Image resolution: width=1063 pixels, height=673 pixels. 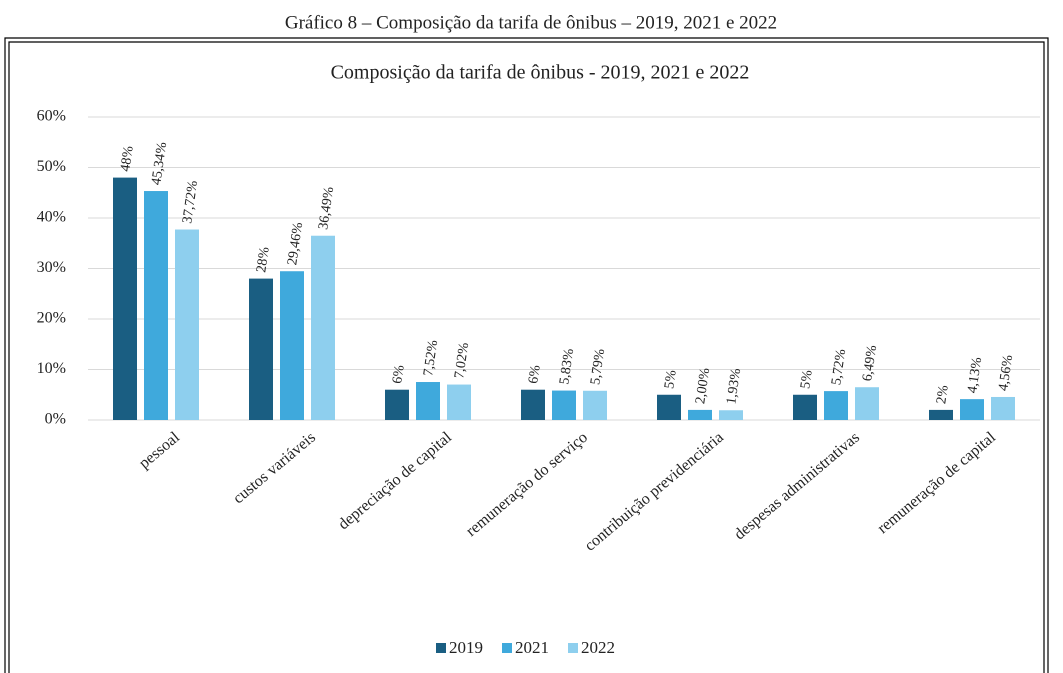 What do you see at coordinates (274, 468) in the screenshot?
I see `x-tick-label: custos variáveis` at bounding box center [274, 468].